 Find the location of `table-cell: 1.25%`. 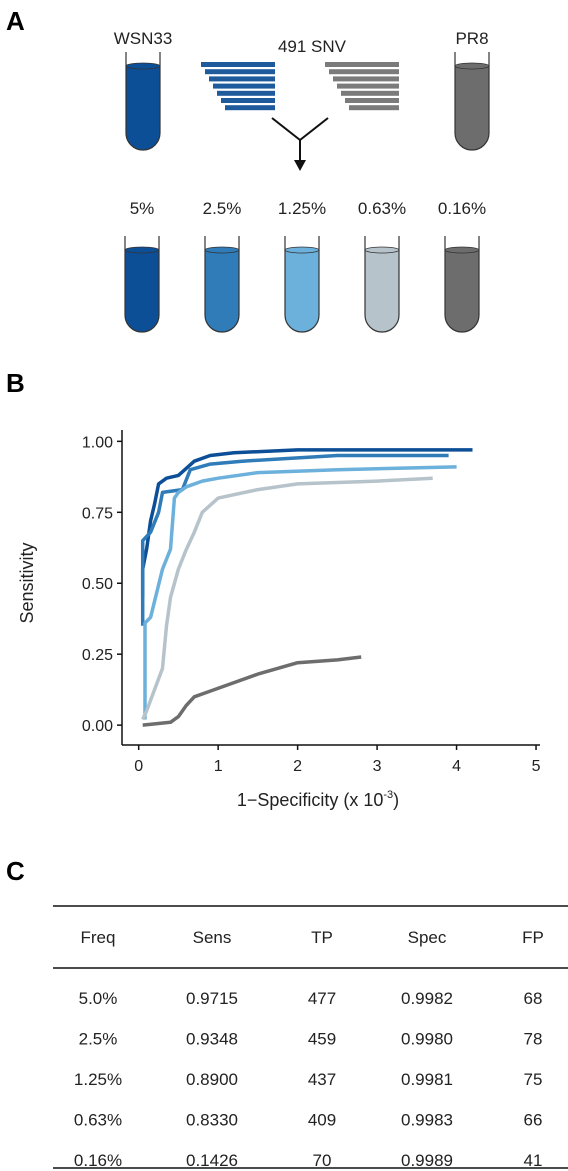

table-cell: 1.25% is located at coordinates (98, 1079).